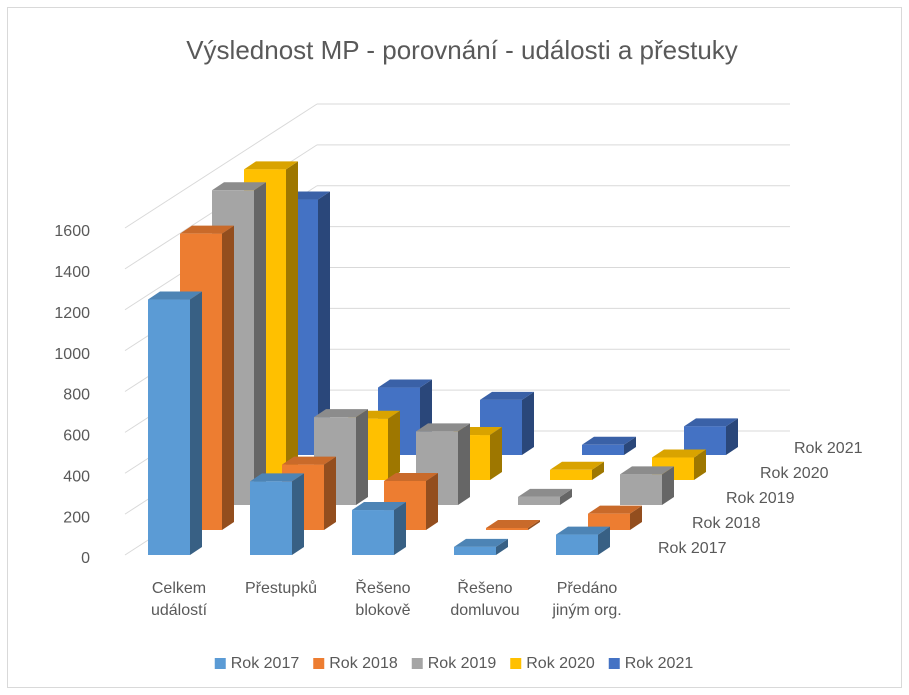 The width and height of the screenshot is (909, 695). Describe the element at coordinates (383, 599) in the screenshot. I see `x-tick-label: Řešeno blokově` at that location.